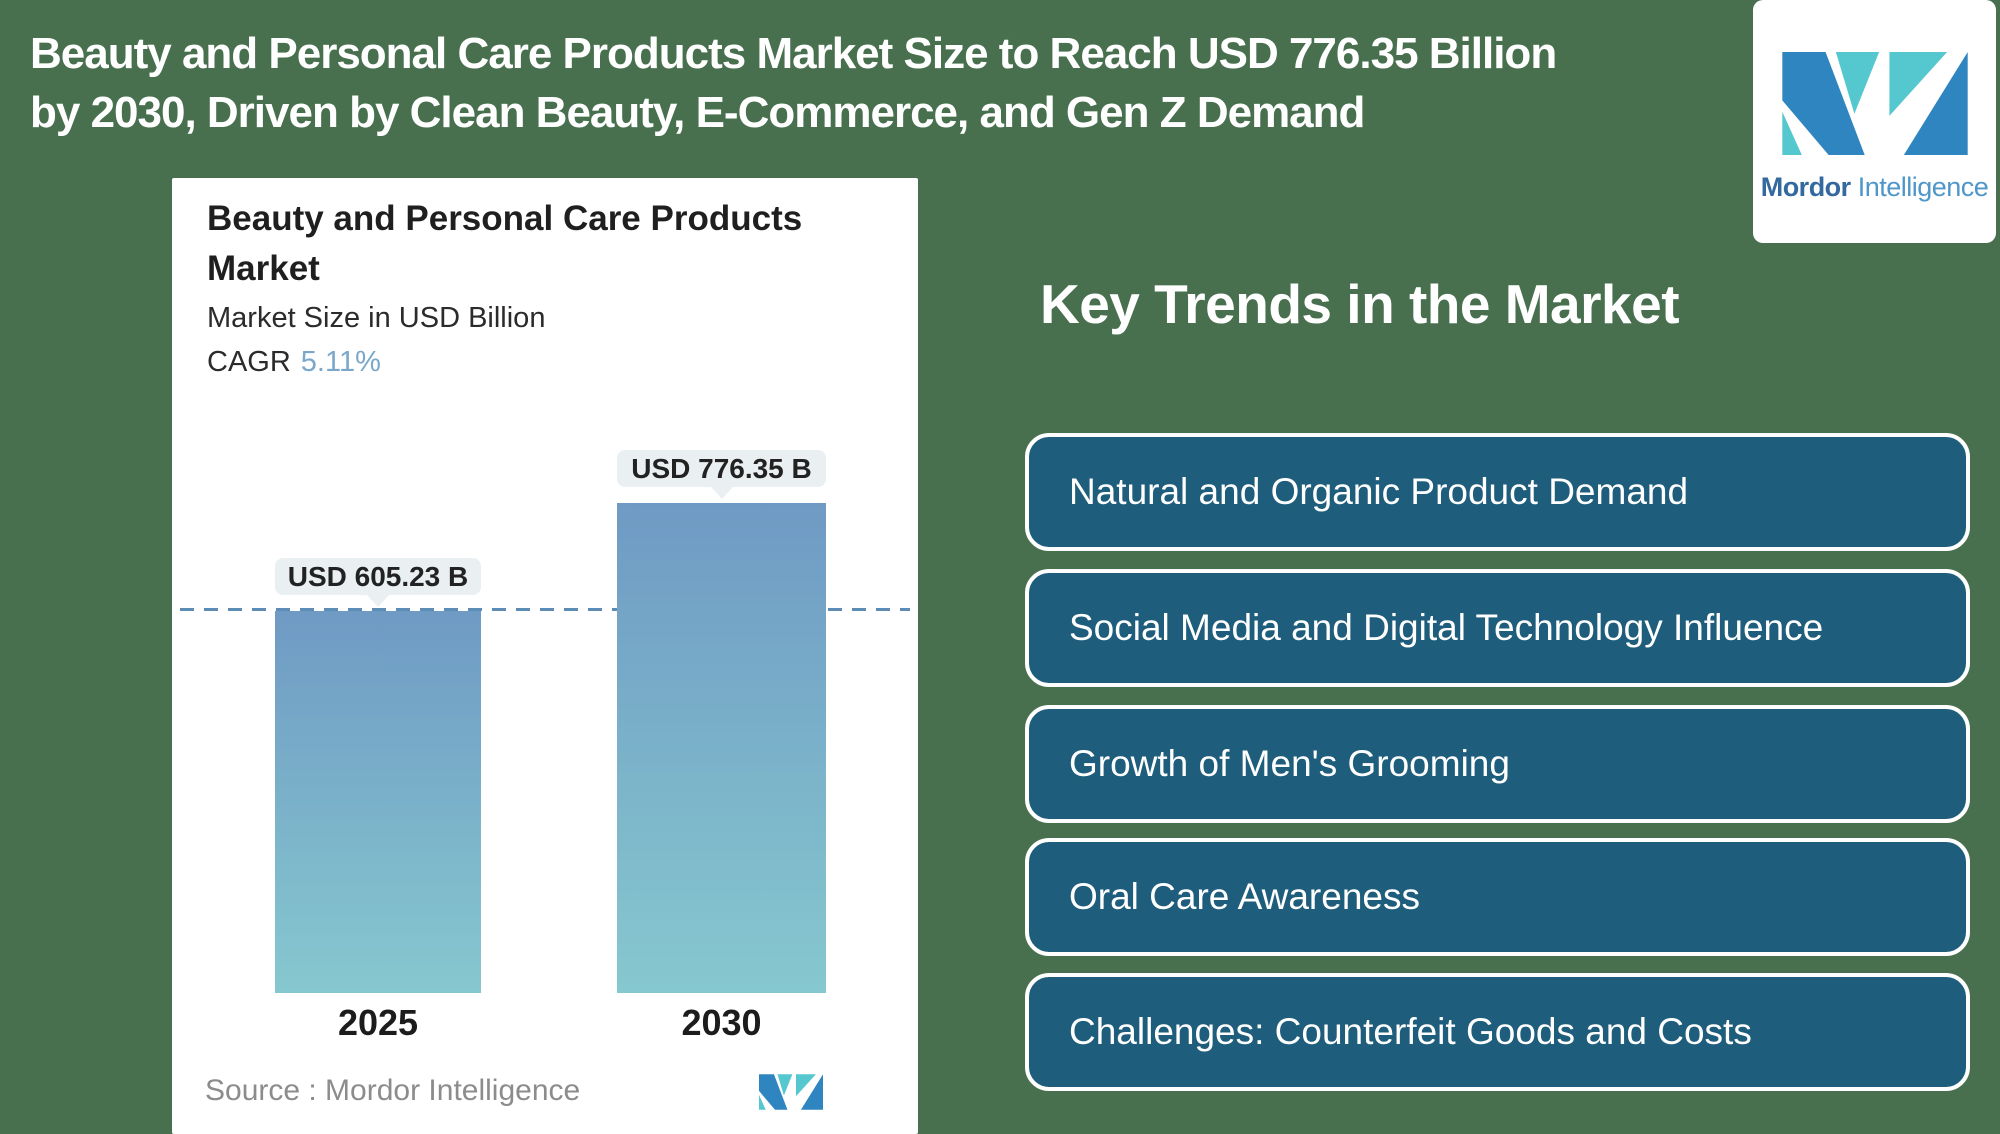 This screenshot has height=1134, width=2000. I want to click on mordor-m-logo-icon-small, so click(791, 1092).